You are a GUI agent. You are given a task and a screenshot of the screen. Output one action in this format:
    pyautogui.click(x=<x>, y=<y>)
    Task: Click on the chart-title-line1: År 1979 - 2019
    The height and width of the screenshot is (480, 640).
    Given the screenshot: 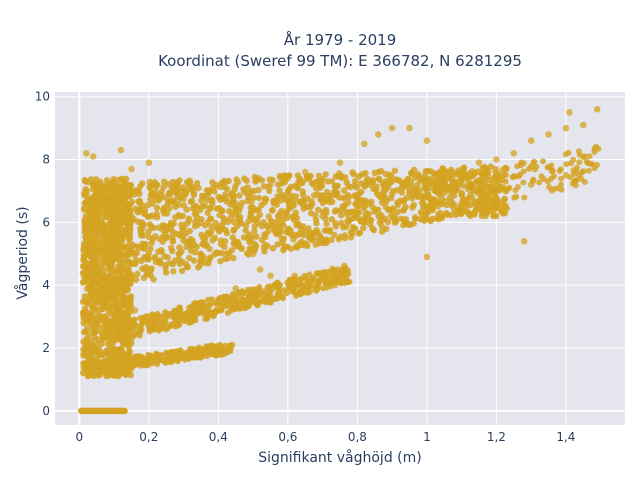 What is the action you would take?
    pyautogui.click(x=340, y=39)
    